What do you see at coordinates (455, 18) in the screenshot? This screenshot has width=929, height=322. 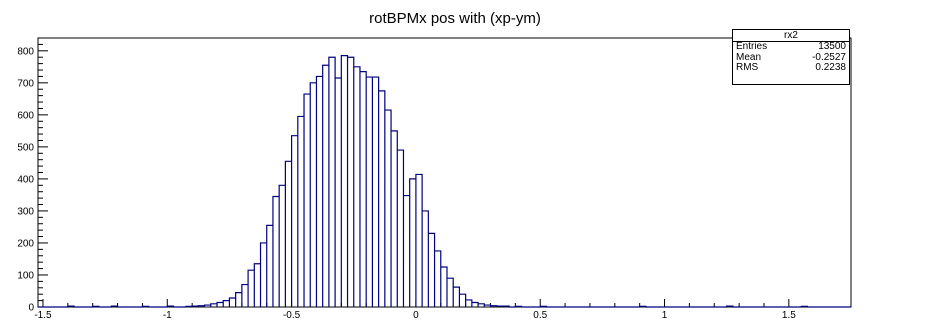 I see `chart-title: rotBPMx pos with (xp-ym)` at bounding box center [455, 18].